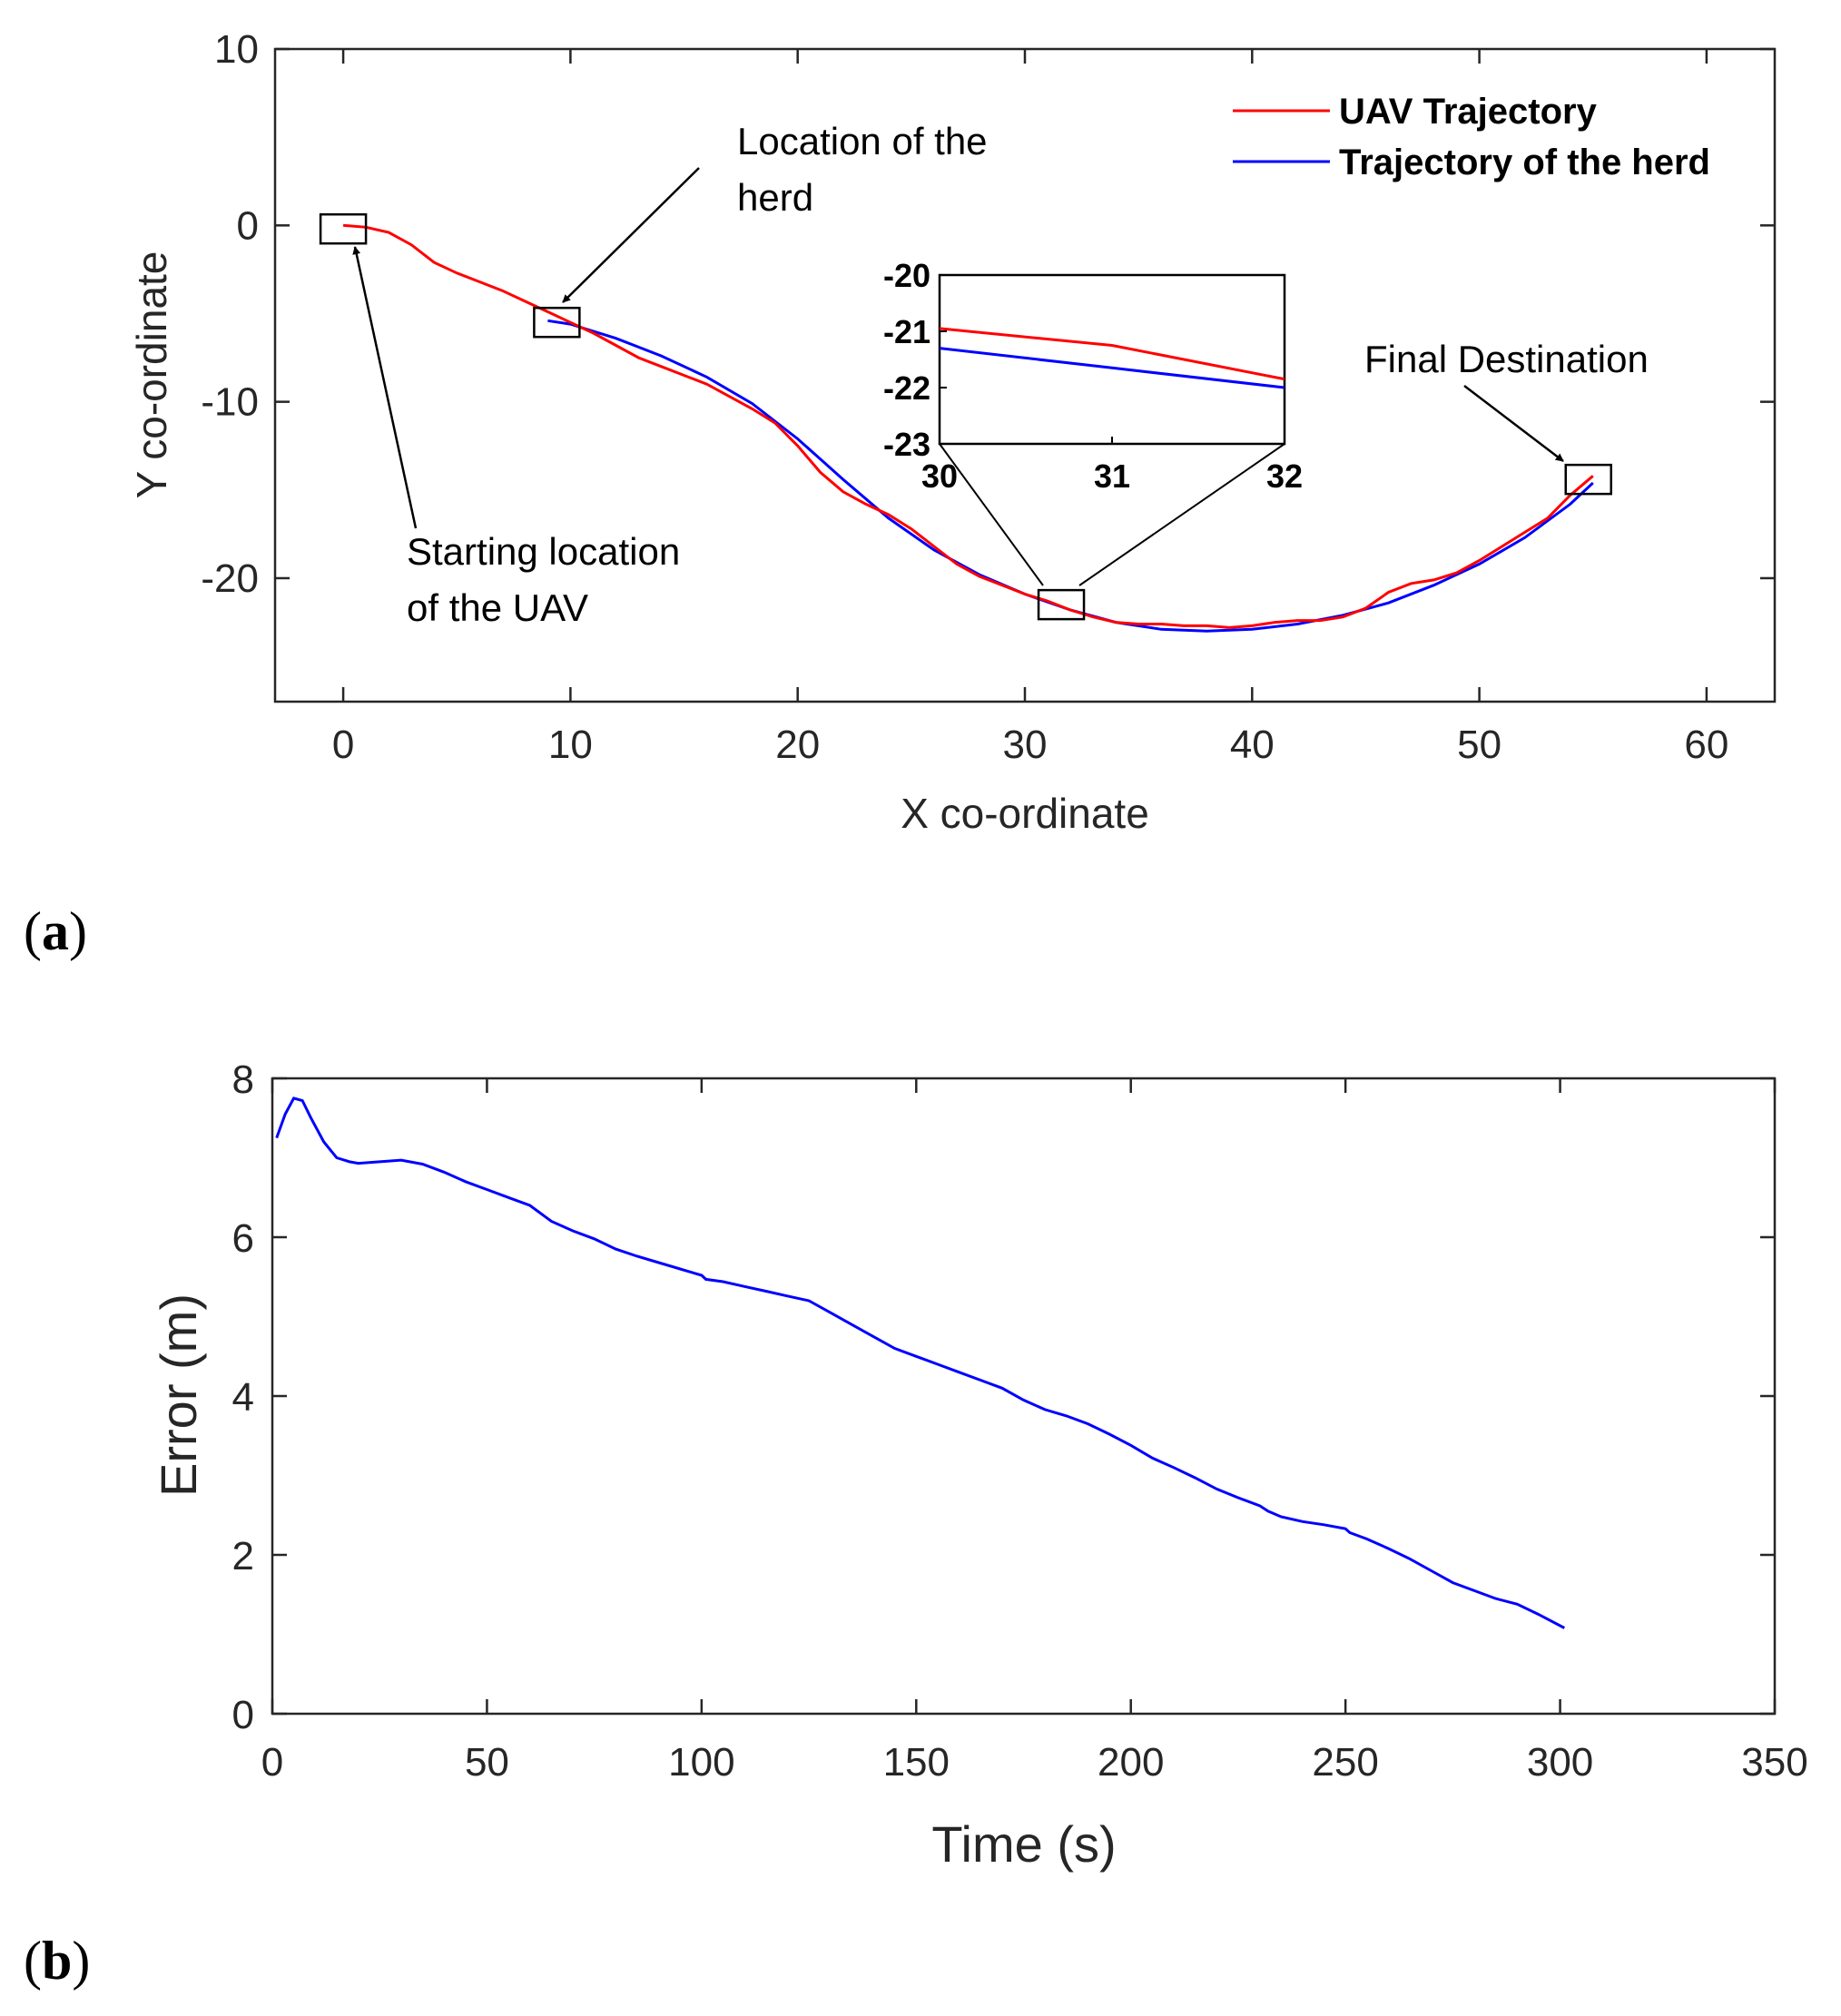 This screenshot has width=1841, height=2016. Describe the element at coordinates (916, 1762) in the screenshot. I see `b-x-tick-label: 150` at that location.